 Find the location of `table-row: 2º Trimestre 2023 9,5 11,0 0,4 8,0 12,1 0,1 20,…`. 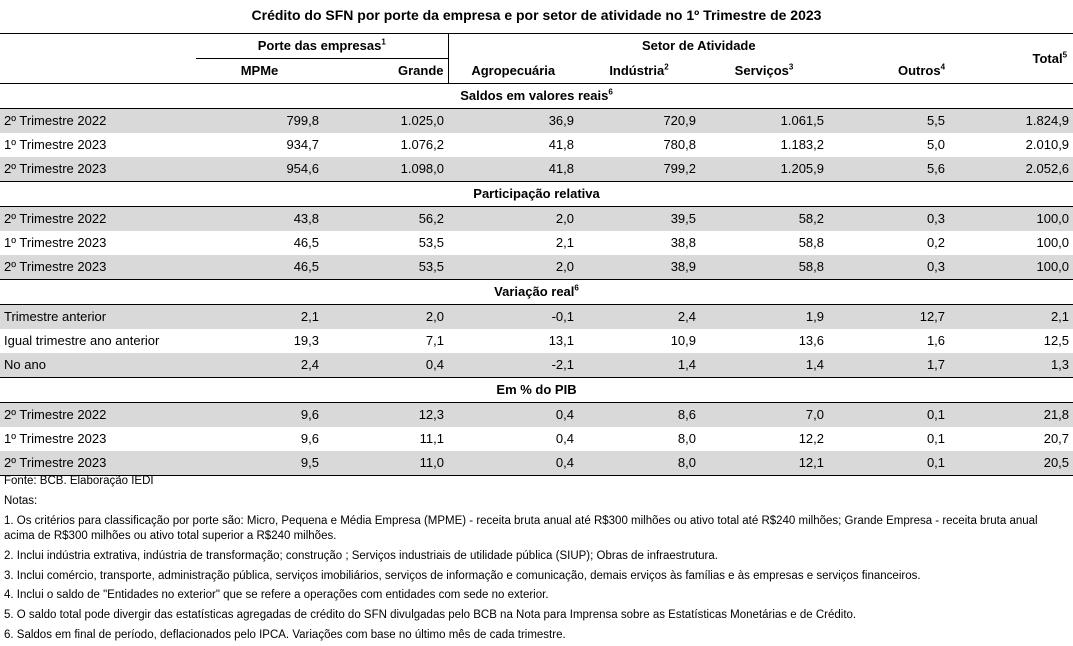

table-row: 2º Trimestre 2023 9,5 11,0 0,4 8,0 12,1 0,1 20,… is located at coordinates (536, 463).